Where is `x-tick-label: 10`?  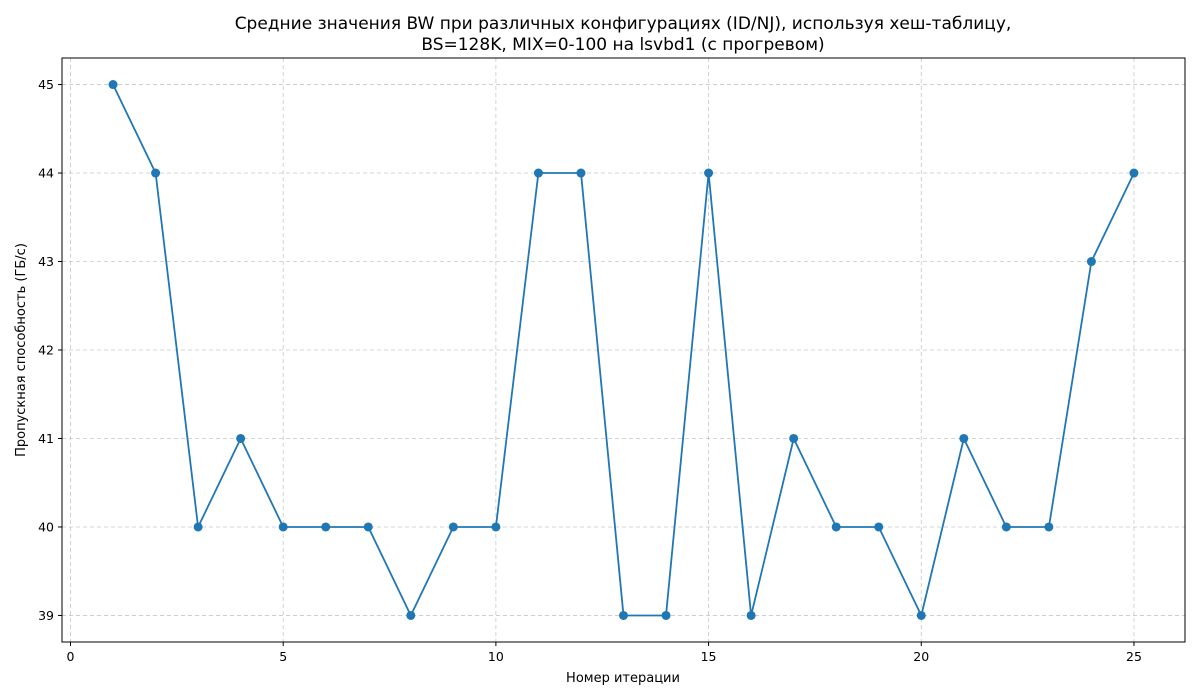 x-tick-label: 10 is located at coordinates (496, 656).